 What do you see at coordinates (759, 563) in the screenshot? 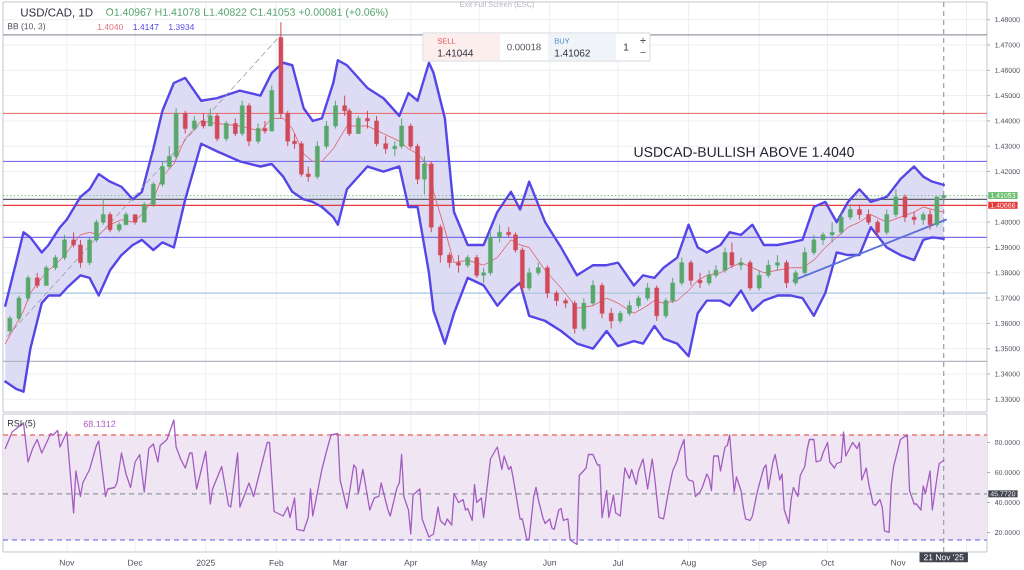
I see `x-tick-label: Sep` at bounding box center [759, 563].